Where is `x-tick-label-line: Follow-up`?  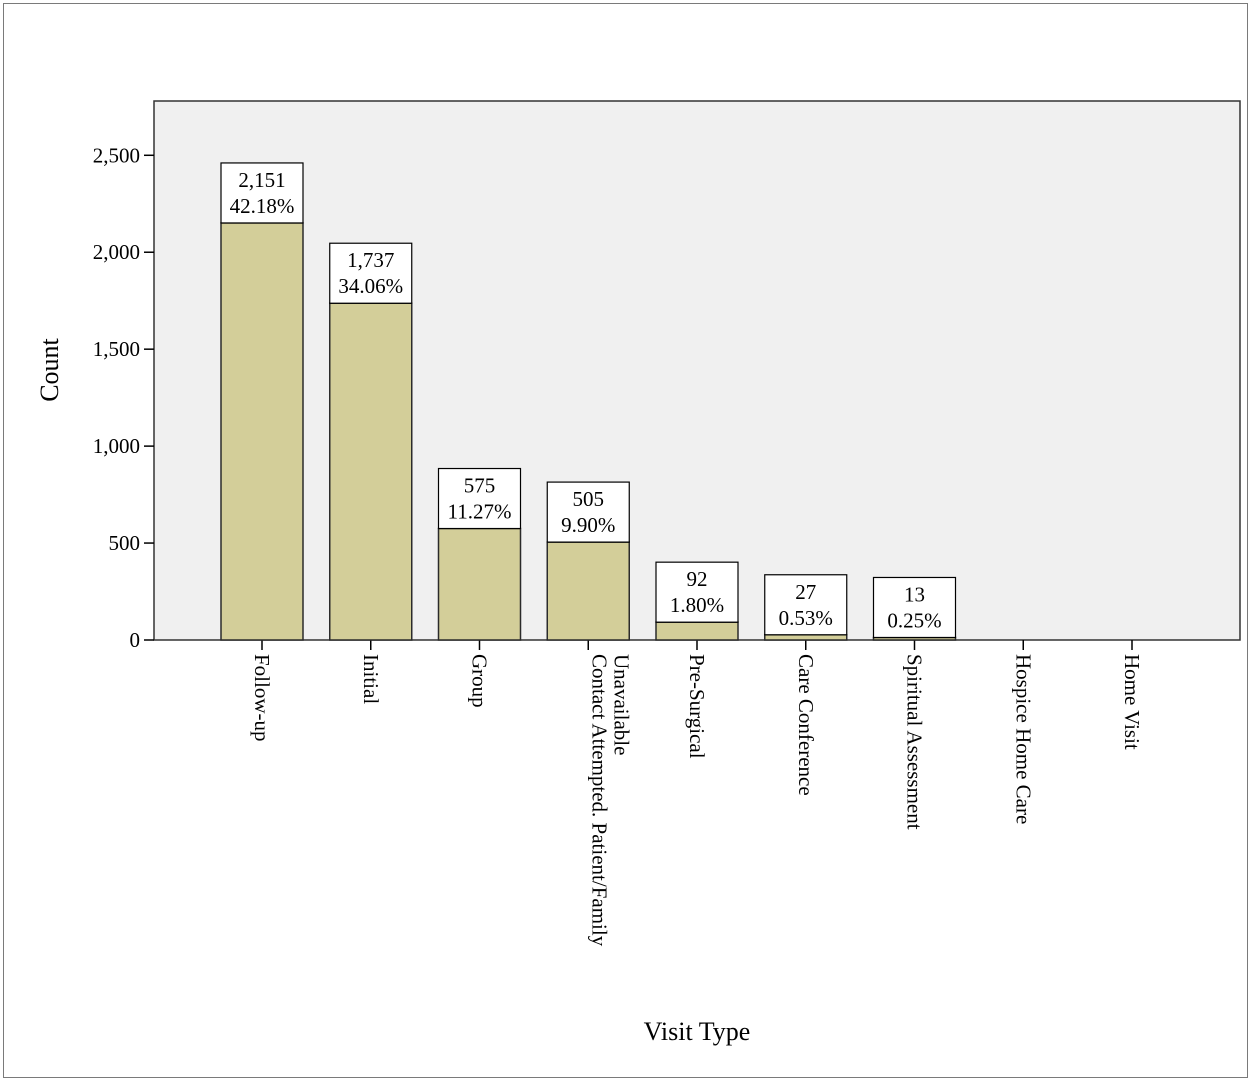 x-tick-label-line: Follow-up is located at coordinates (262, 698).